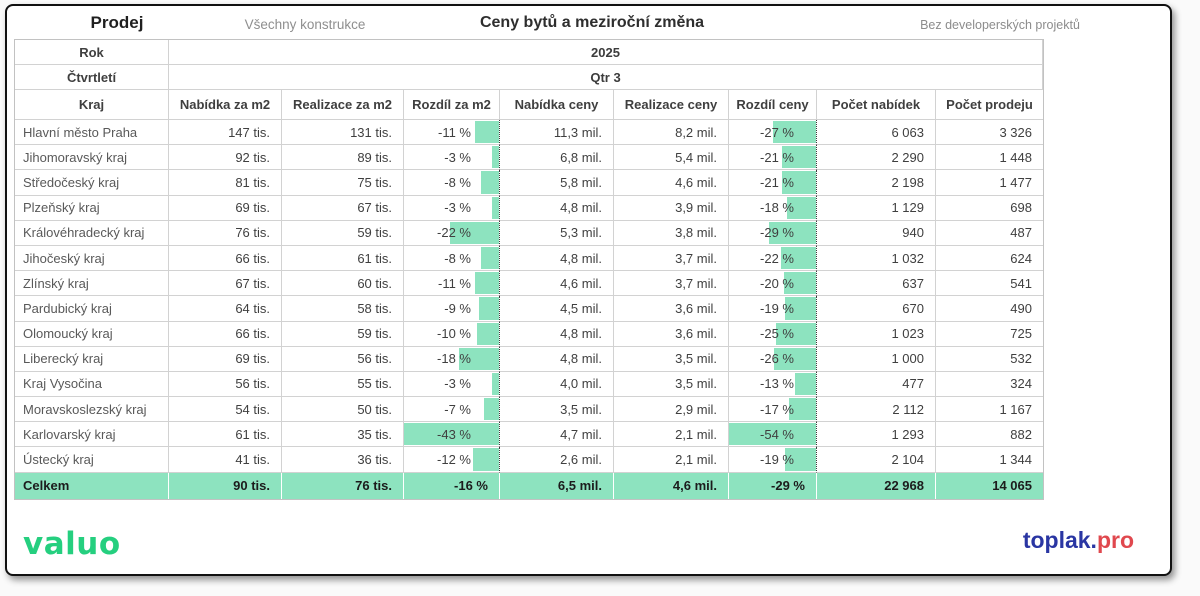  Describe the element at coordinates (454, 359) in the screenshot. I see `change-value: -18 %` at that location.